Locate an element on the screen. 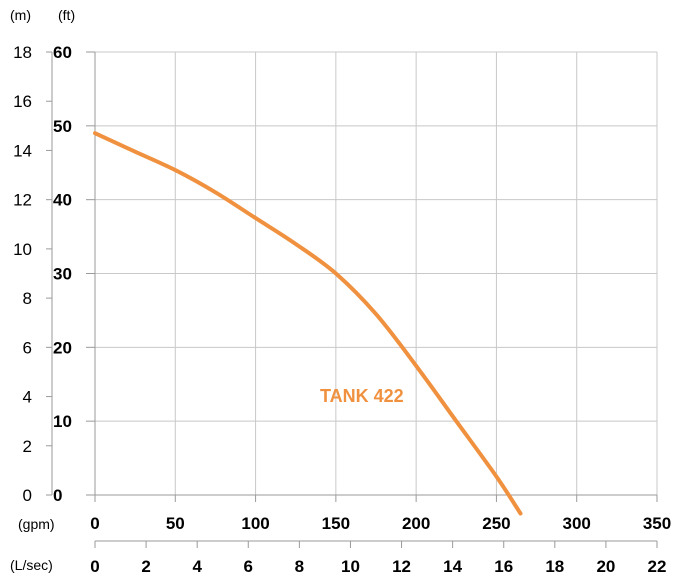  ft-tick-labels: 0 10 20 30 40 50 60 is located at coordinates (62, 274).